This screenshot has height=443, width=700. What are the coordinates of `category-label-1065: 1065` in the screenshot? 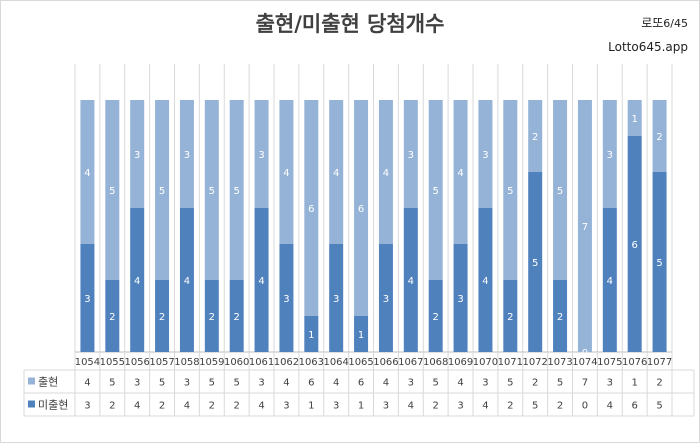 It's located at (360, 362).